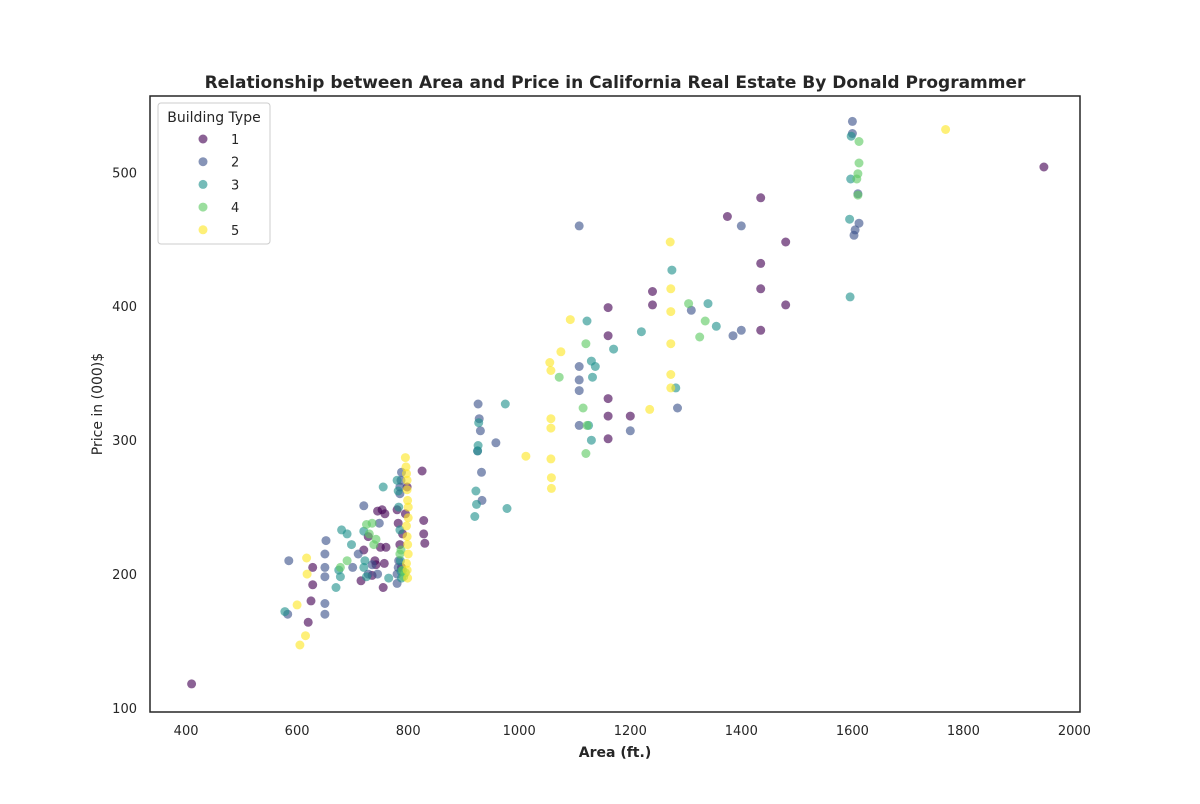 The width and height of the screenshot is (1200, 804). I want to click on x-tick-label: 400, so click(186, 731).